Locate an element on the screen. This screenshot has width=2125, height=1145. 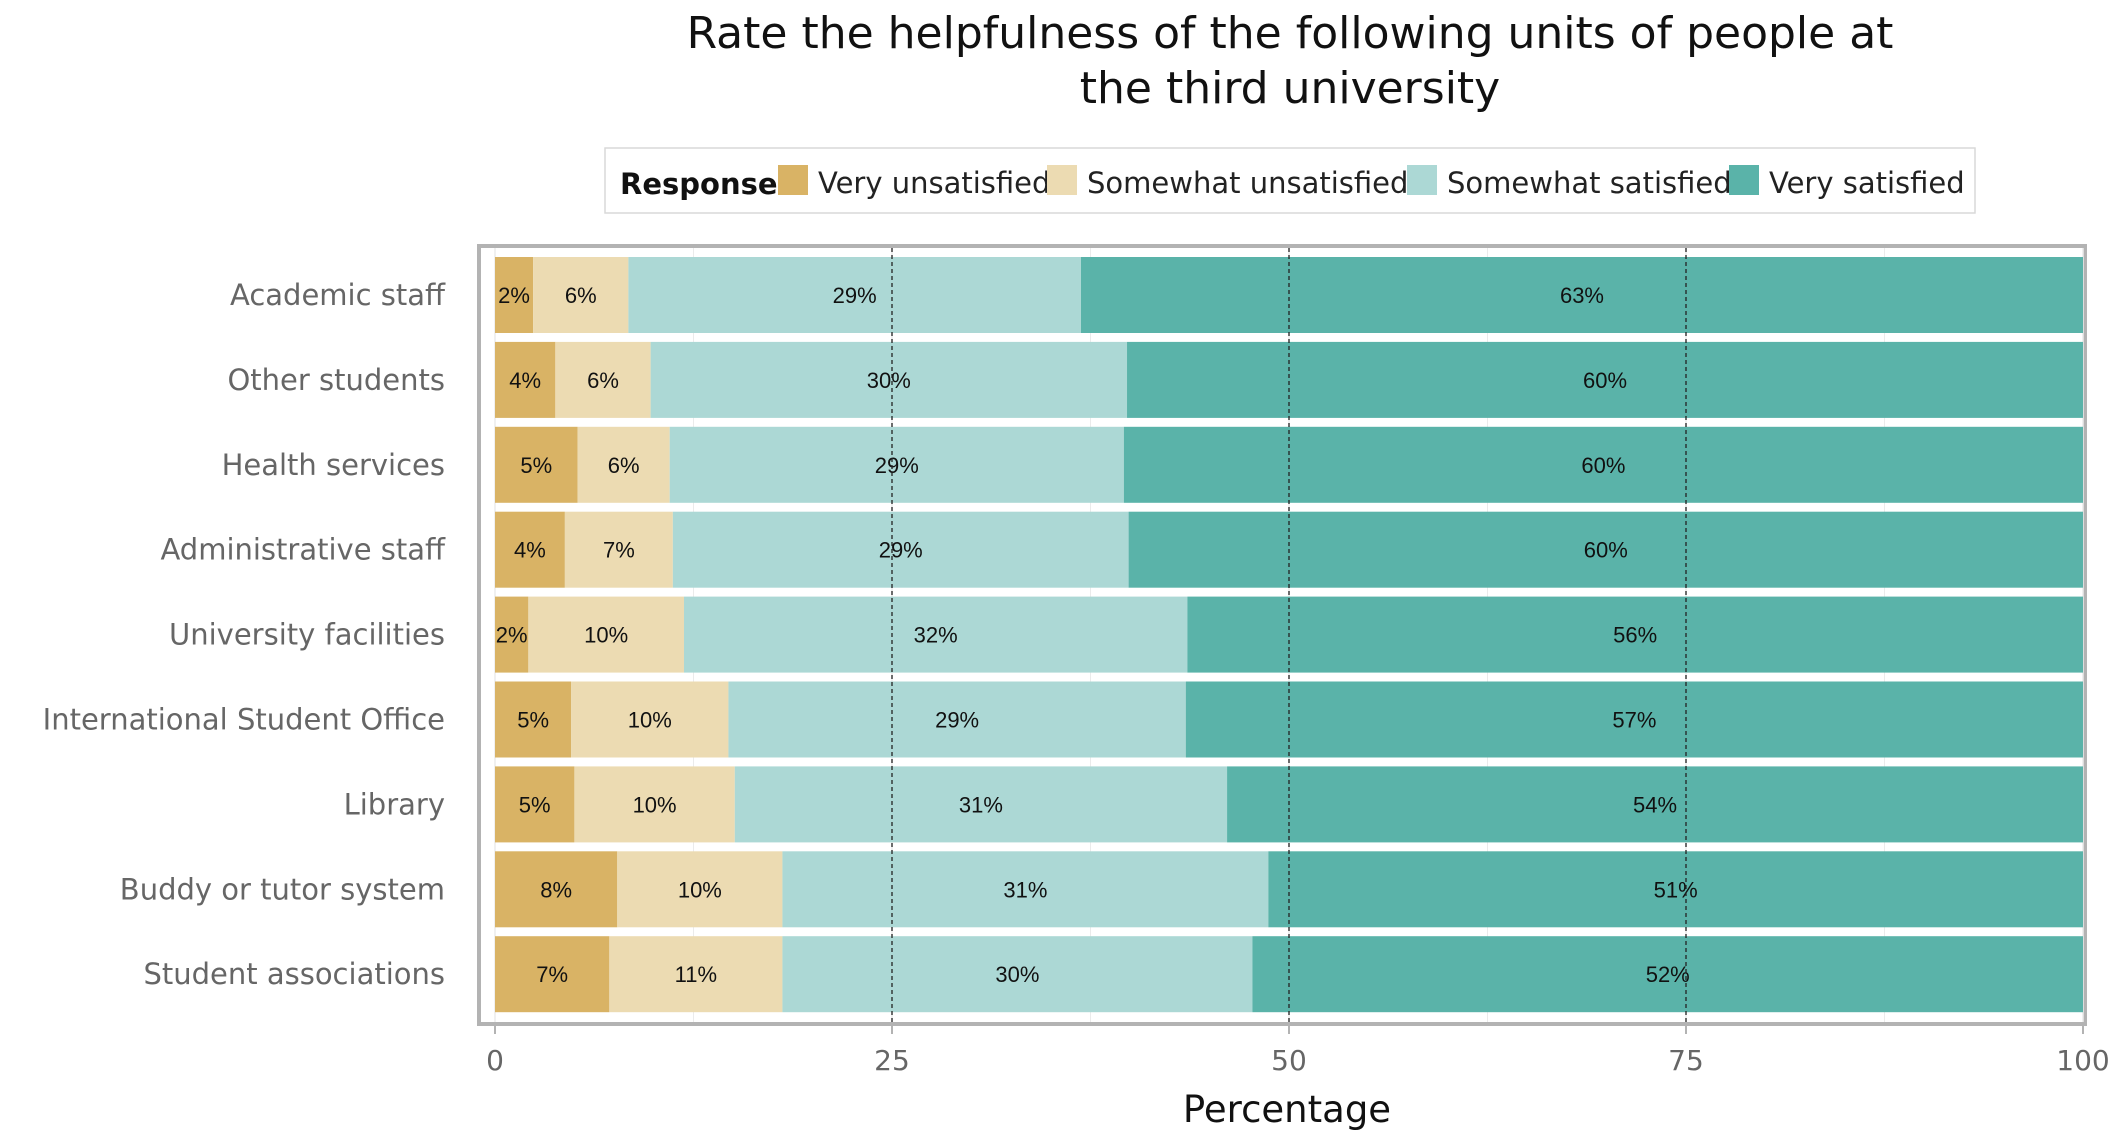
bar-value-label: 54% is located at coordinates (1655, 804).